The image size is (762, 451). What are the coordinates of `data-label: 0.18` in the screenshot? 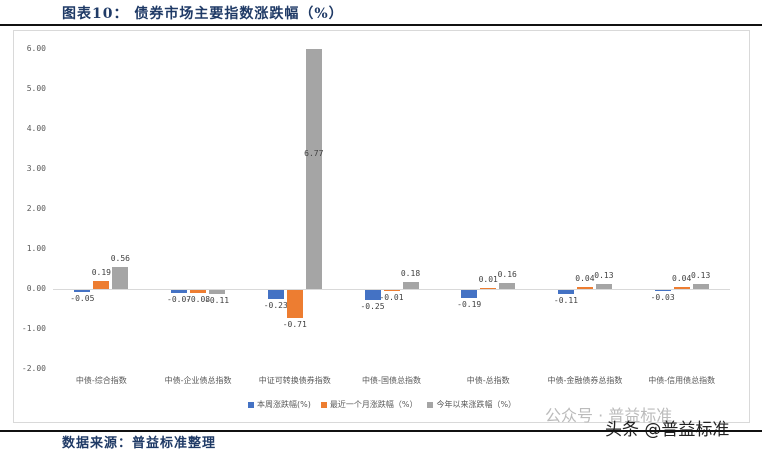 It's located at (410, 273).